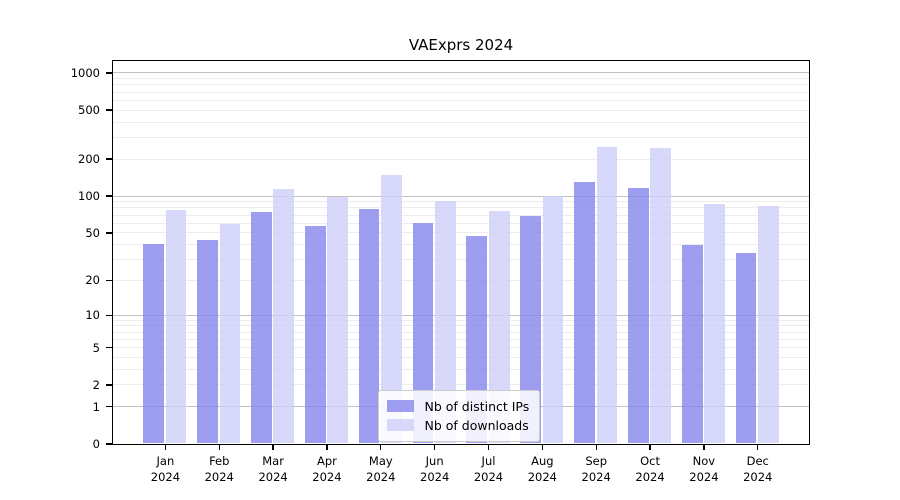 The height and width of the screenshot is (500, 900). What do you see at coordinates (757, 461) in the screenshot?
I see `x-tick-label-line: Dec` at bounding box center [757, 461].